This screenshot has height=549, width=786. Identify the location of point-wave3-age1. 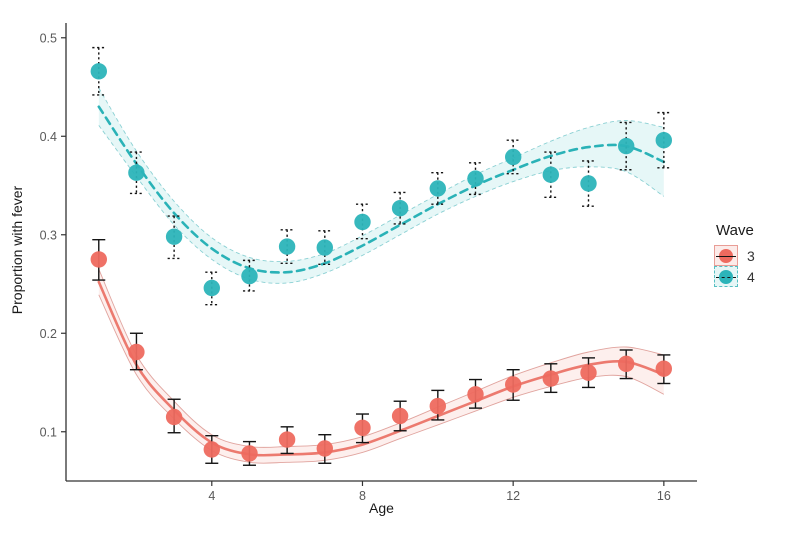
(99, 259).